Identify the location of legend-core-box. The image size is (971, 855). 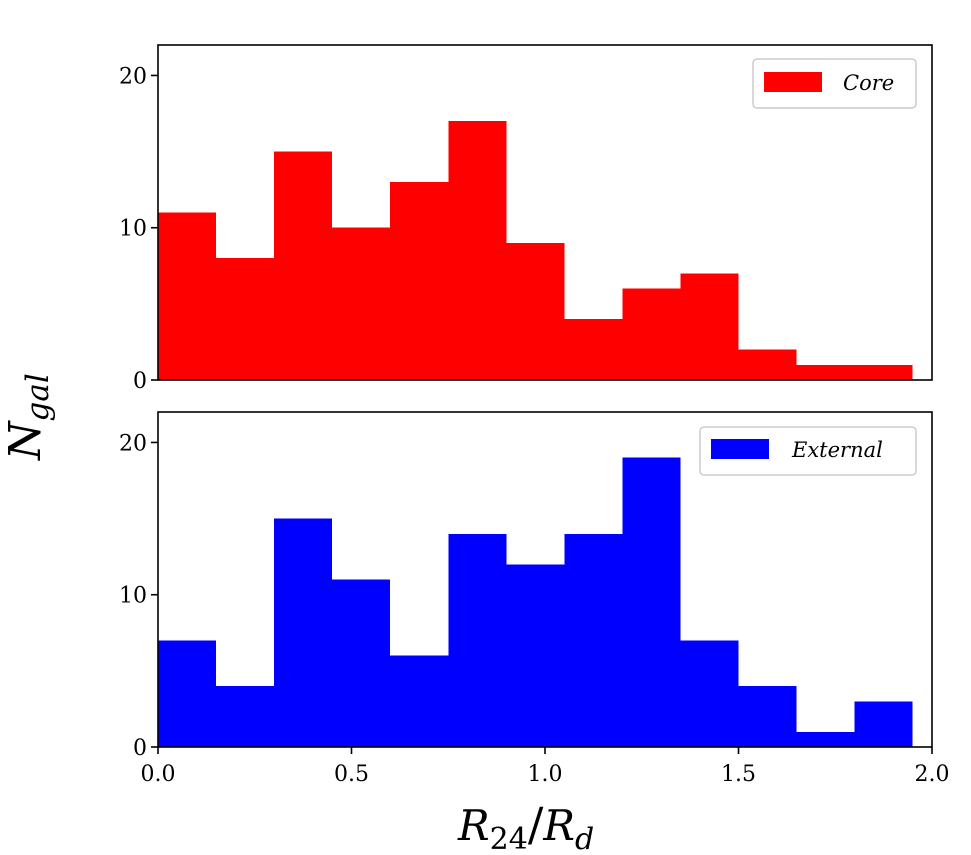
(834, 83).